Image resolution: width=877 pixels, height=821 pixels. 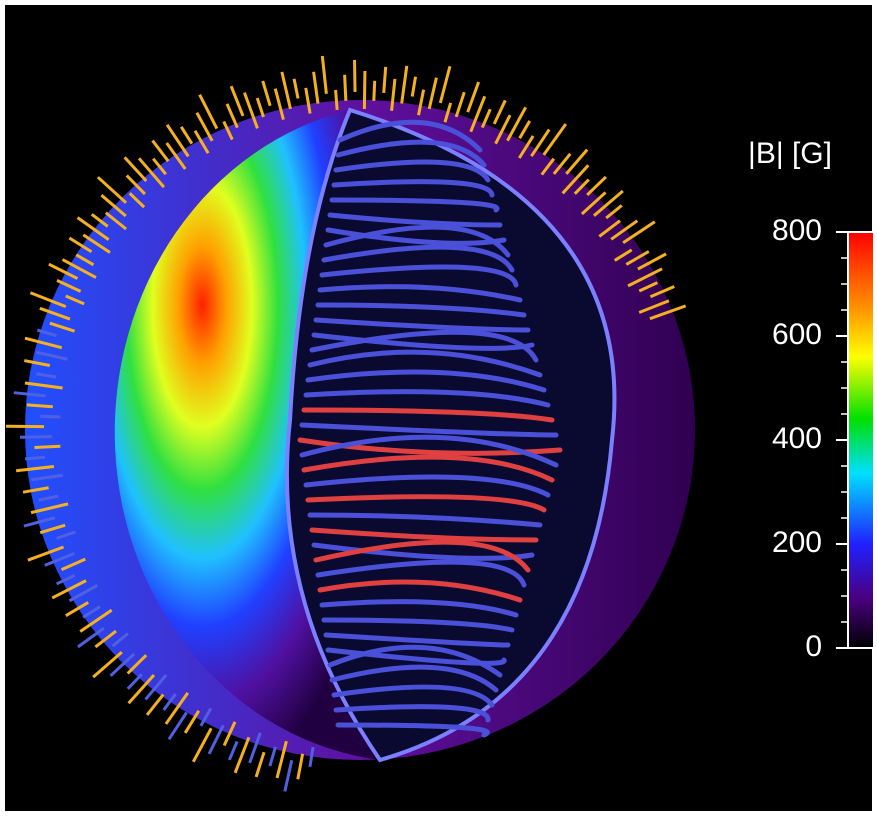 What do you see at coordinates (797, 334) in the screenshot?
I see `tick-label: 600` at bounding box center [797, 334].